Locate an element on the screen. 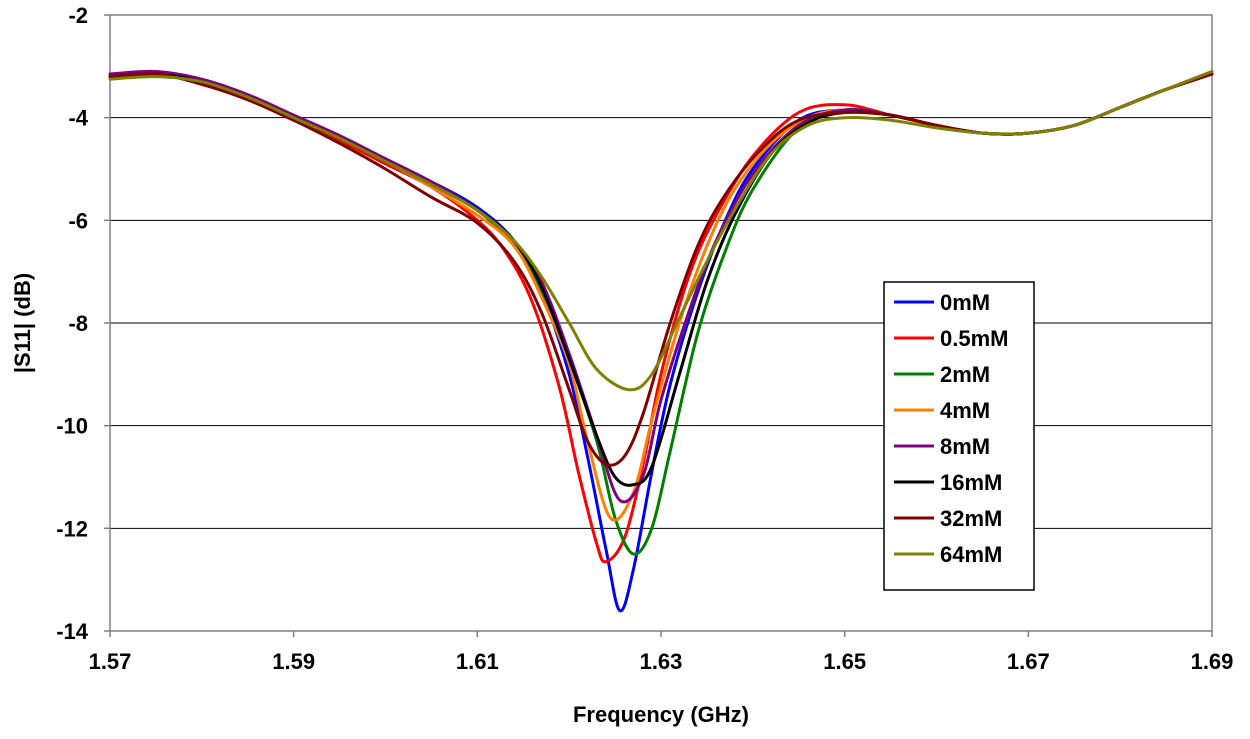 The width and height of the screenshot is (1250, 739). x-axis-title: Frequency (GHz) is located at coordinates (661, 714).